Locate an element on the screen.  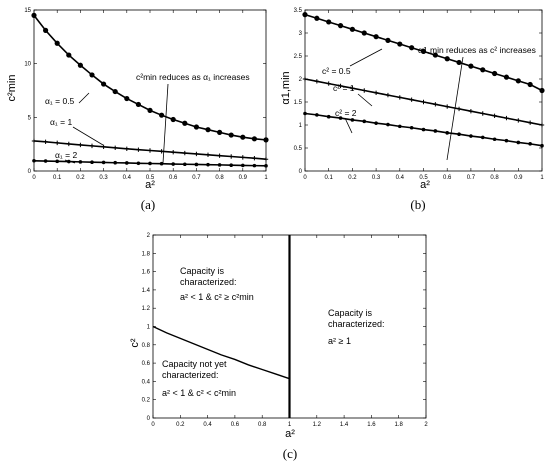
a-xtick-label: 0.8 is located at coordinates (219, 178).